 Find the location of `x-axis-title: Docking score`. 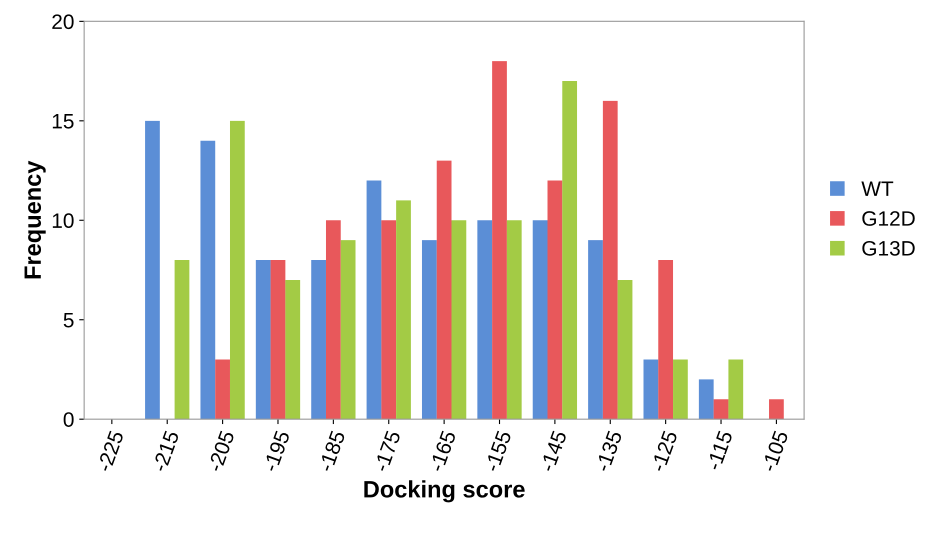

x-axis-title: Docking score is located at coordinates (444, 491).